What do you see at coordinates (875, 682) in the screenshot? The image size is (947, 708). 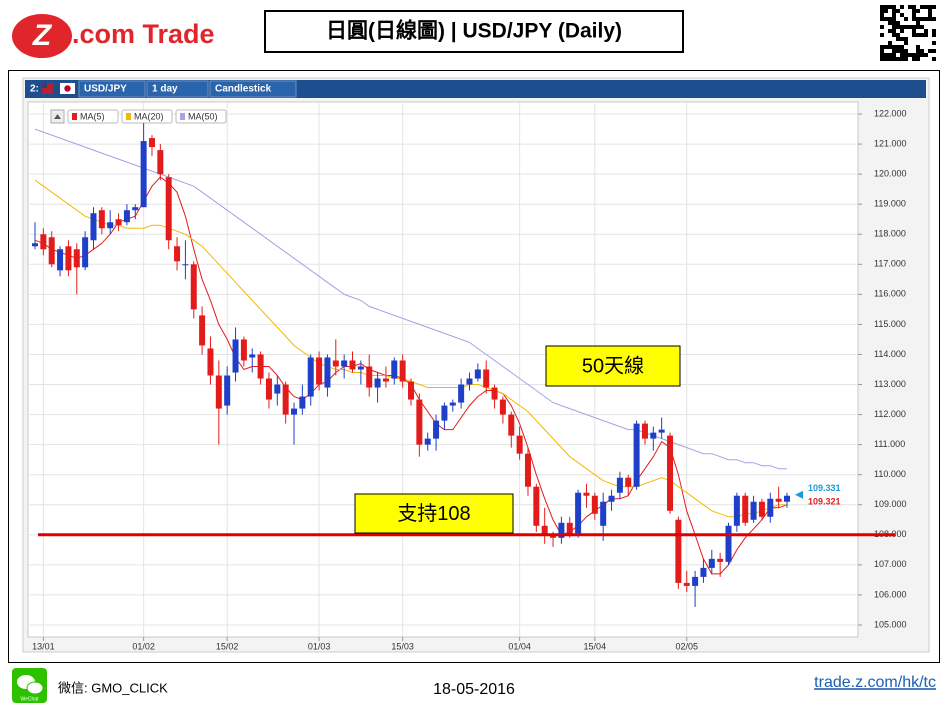 I see `site-link: trade.z.com/hk/tc` at bounding box center [875, 682].